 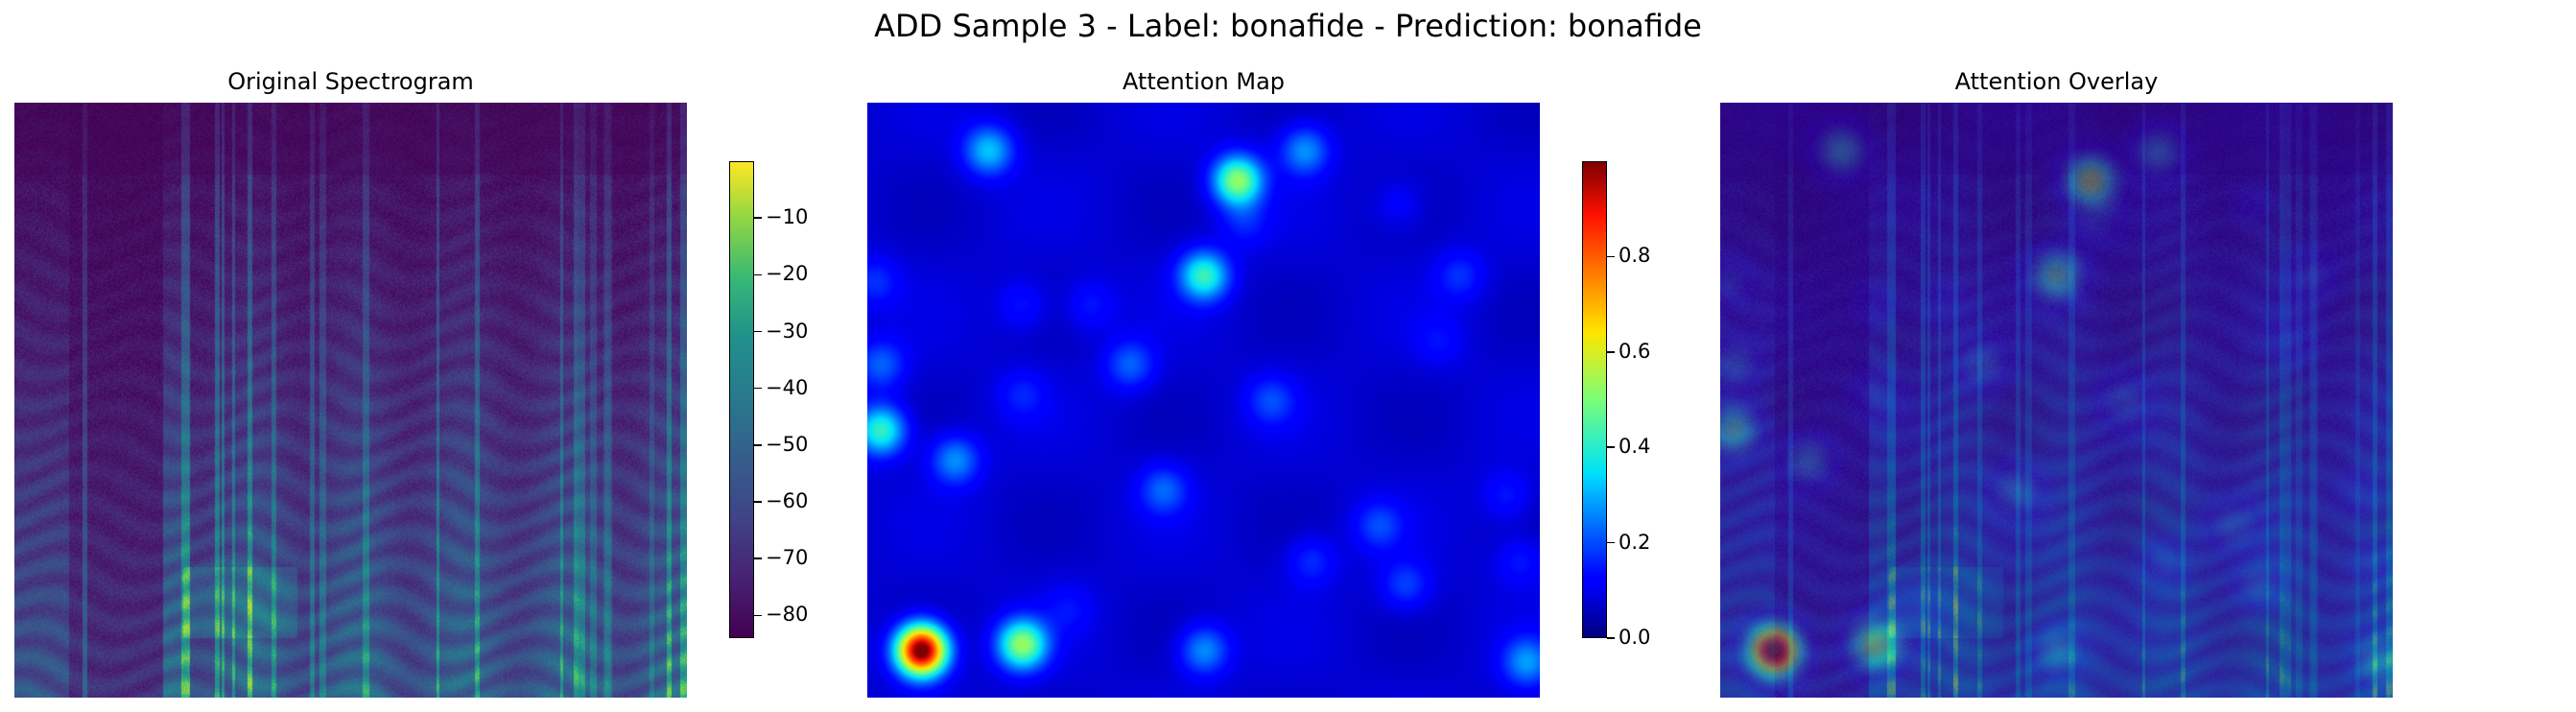 I want to click on spectrogram-tick-label: −40, so click(x=787, y=387).